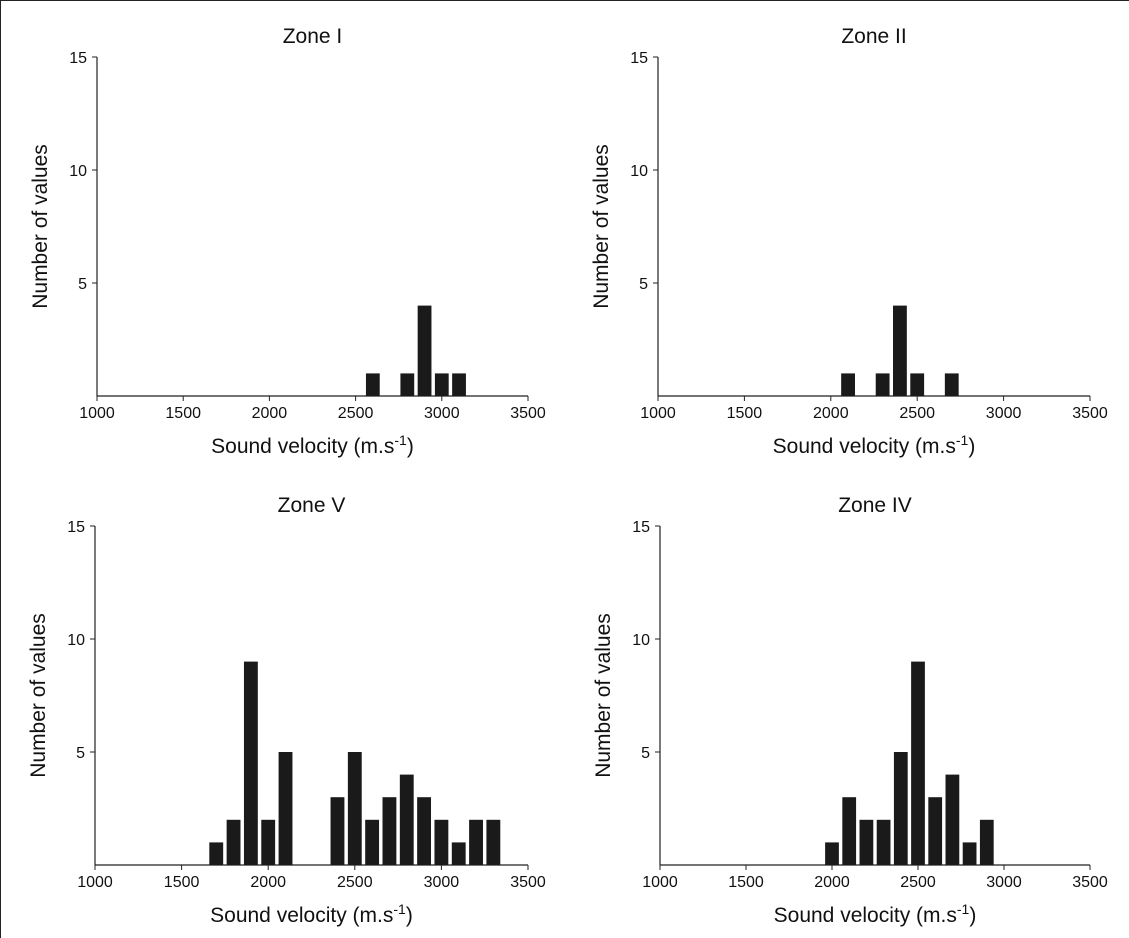  What do you see at coordinates (875, 505) in the screenshot?
I see `chart-title: Zone IV` at bounding box center [875, 505].